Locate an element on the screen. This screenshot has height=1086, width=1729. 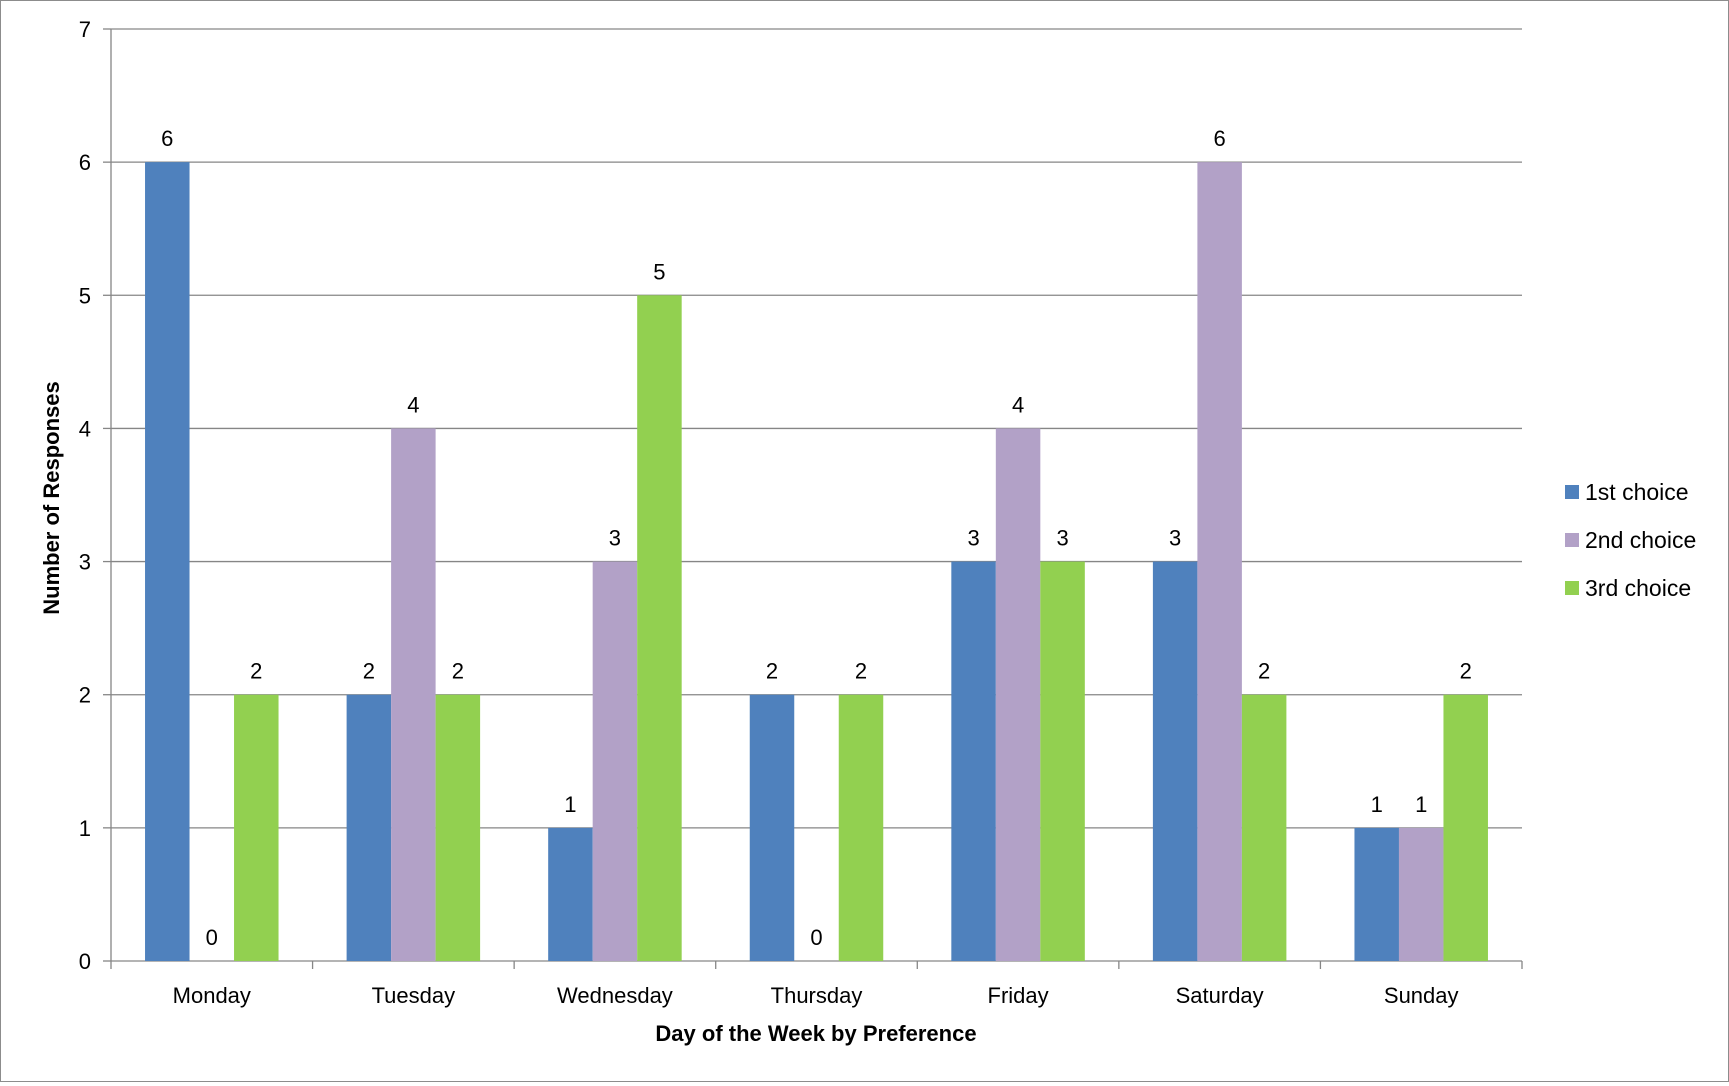
x-tick-label: Tuesday is located at coordinates (414, 995).